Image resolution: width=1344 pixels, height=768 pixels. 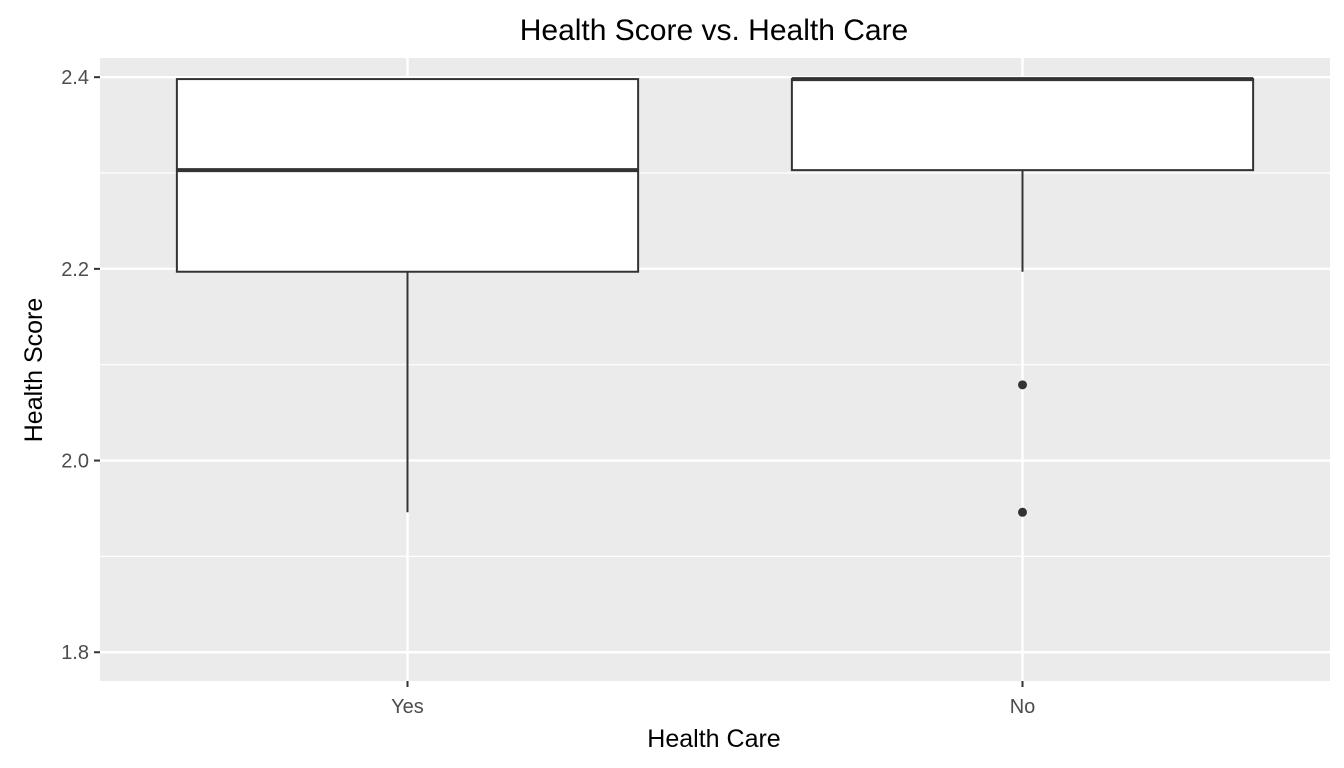 What do you see at coordinates (75, 462) in the screenshot?
I see `y-tick-label: 2.0` at bounding box center [75, 462].